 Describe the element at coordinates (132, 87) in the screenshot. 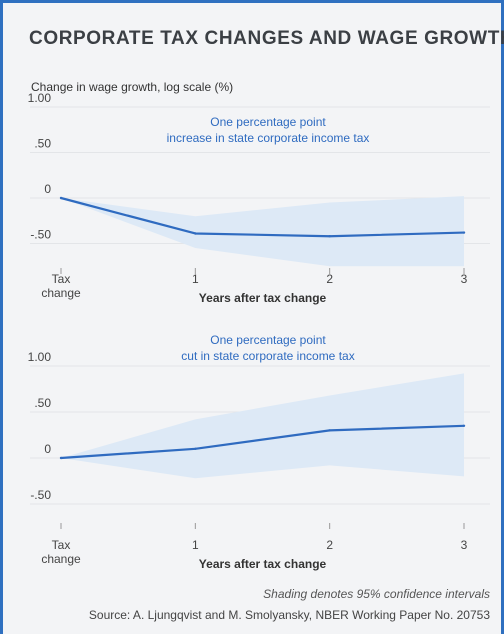

I see `y-axis-label: Change in wage growth, log scale (%)` at that location.